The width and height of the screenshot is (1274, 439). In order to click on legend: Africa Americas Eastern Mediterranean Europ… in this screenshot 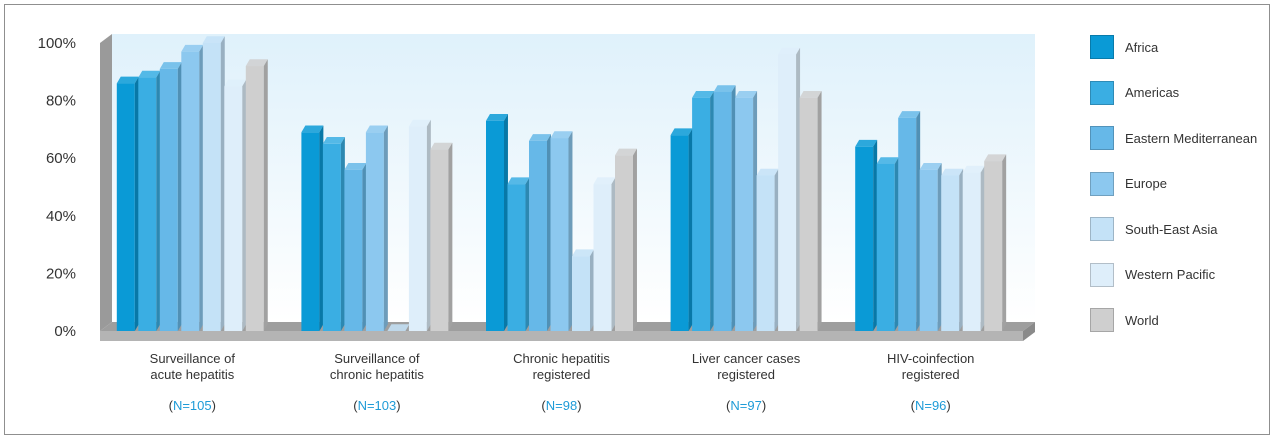, I will do `click(1180, 194)`.